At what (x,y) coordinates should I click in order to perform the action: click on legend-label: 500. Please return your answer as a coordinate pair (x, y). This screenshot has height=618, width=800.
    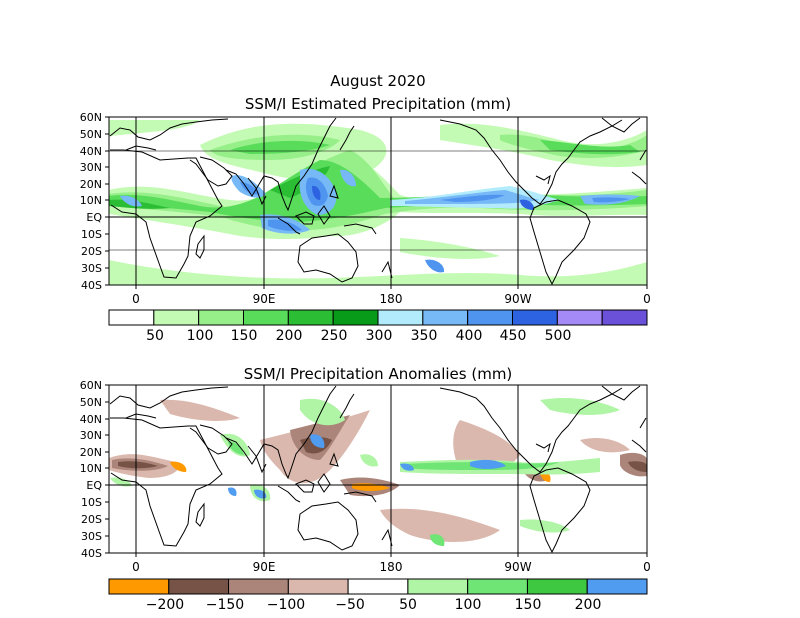
    Looking at the image, I should click on (558, 336).